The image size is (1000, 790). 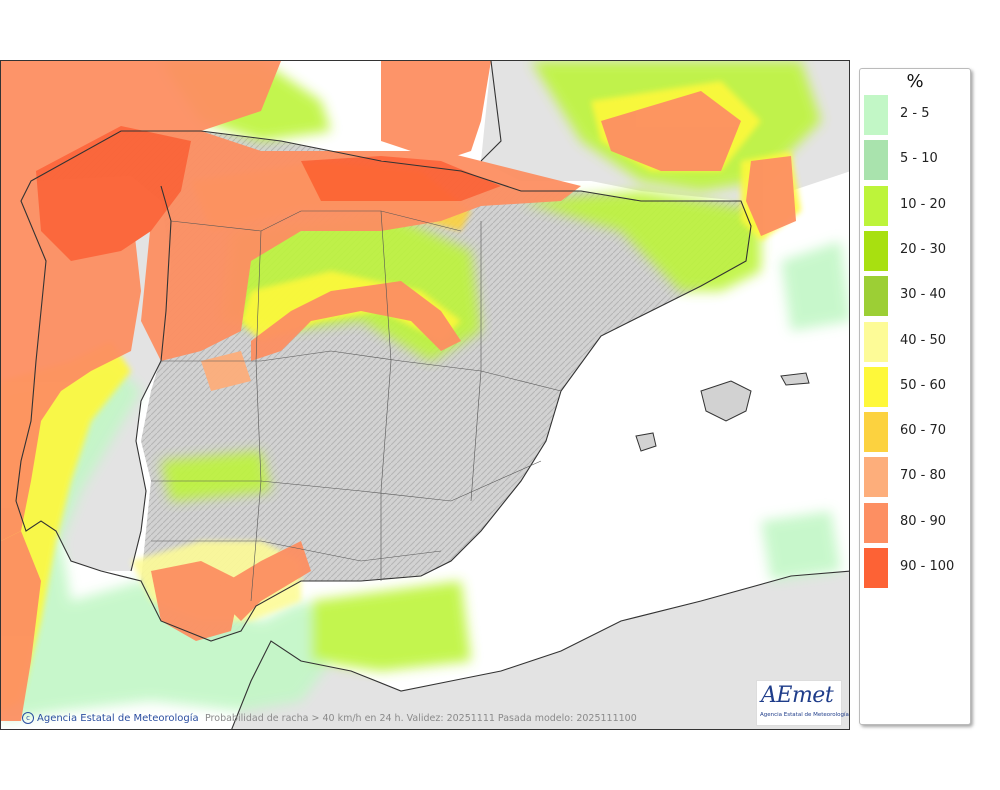 What do you see at coordinates (923, 340) in the screenshot?
I see `legend-label: 40 - 50` at bounding box center [923, 340].